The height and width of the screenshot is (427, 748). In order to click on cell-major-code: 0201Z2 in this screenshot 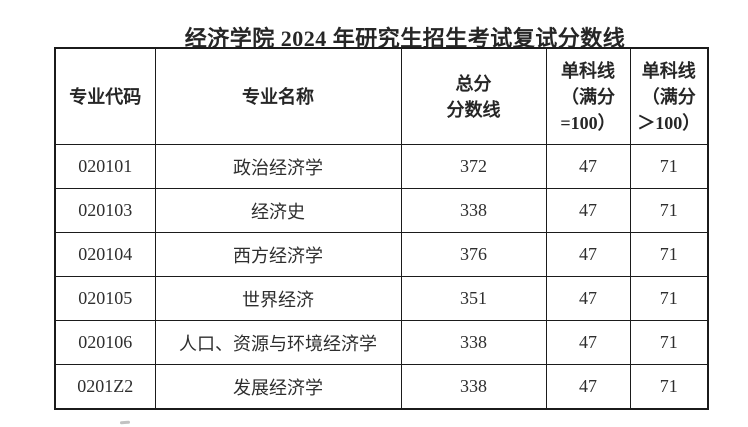, I will do `click(105, 387)`.